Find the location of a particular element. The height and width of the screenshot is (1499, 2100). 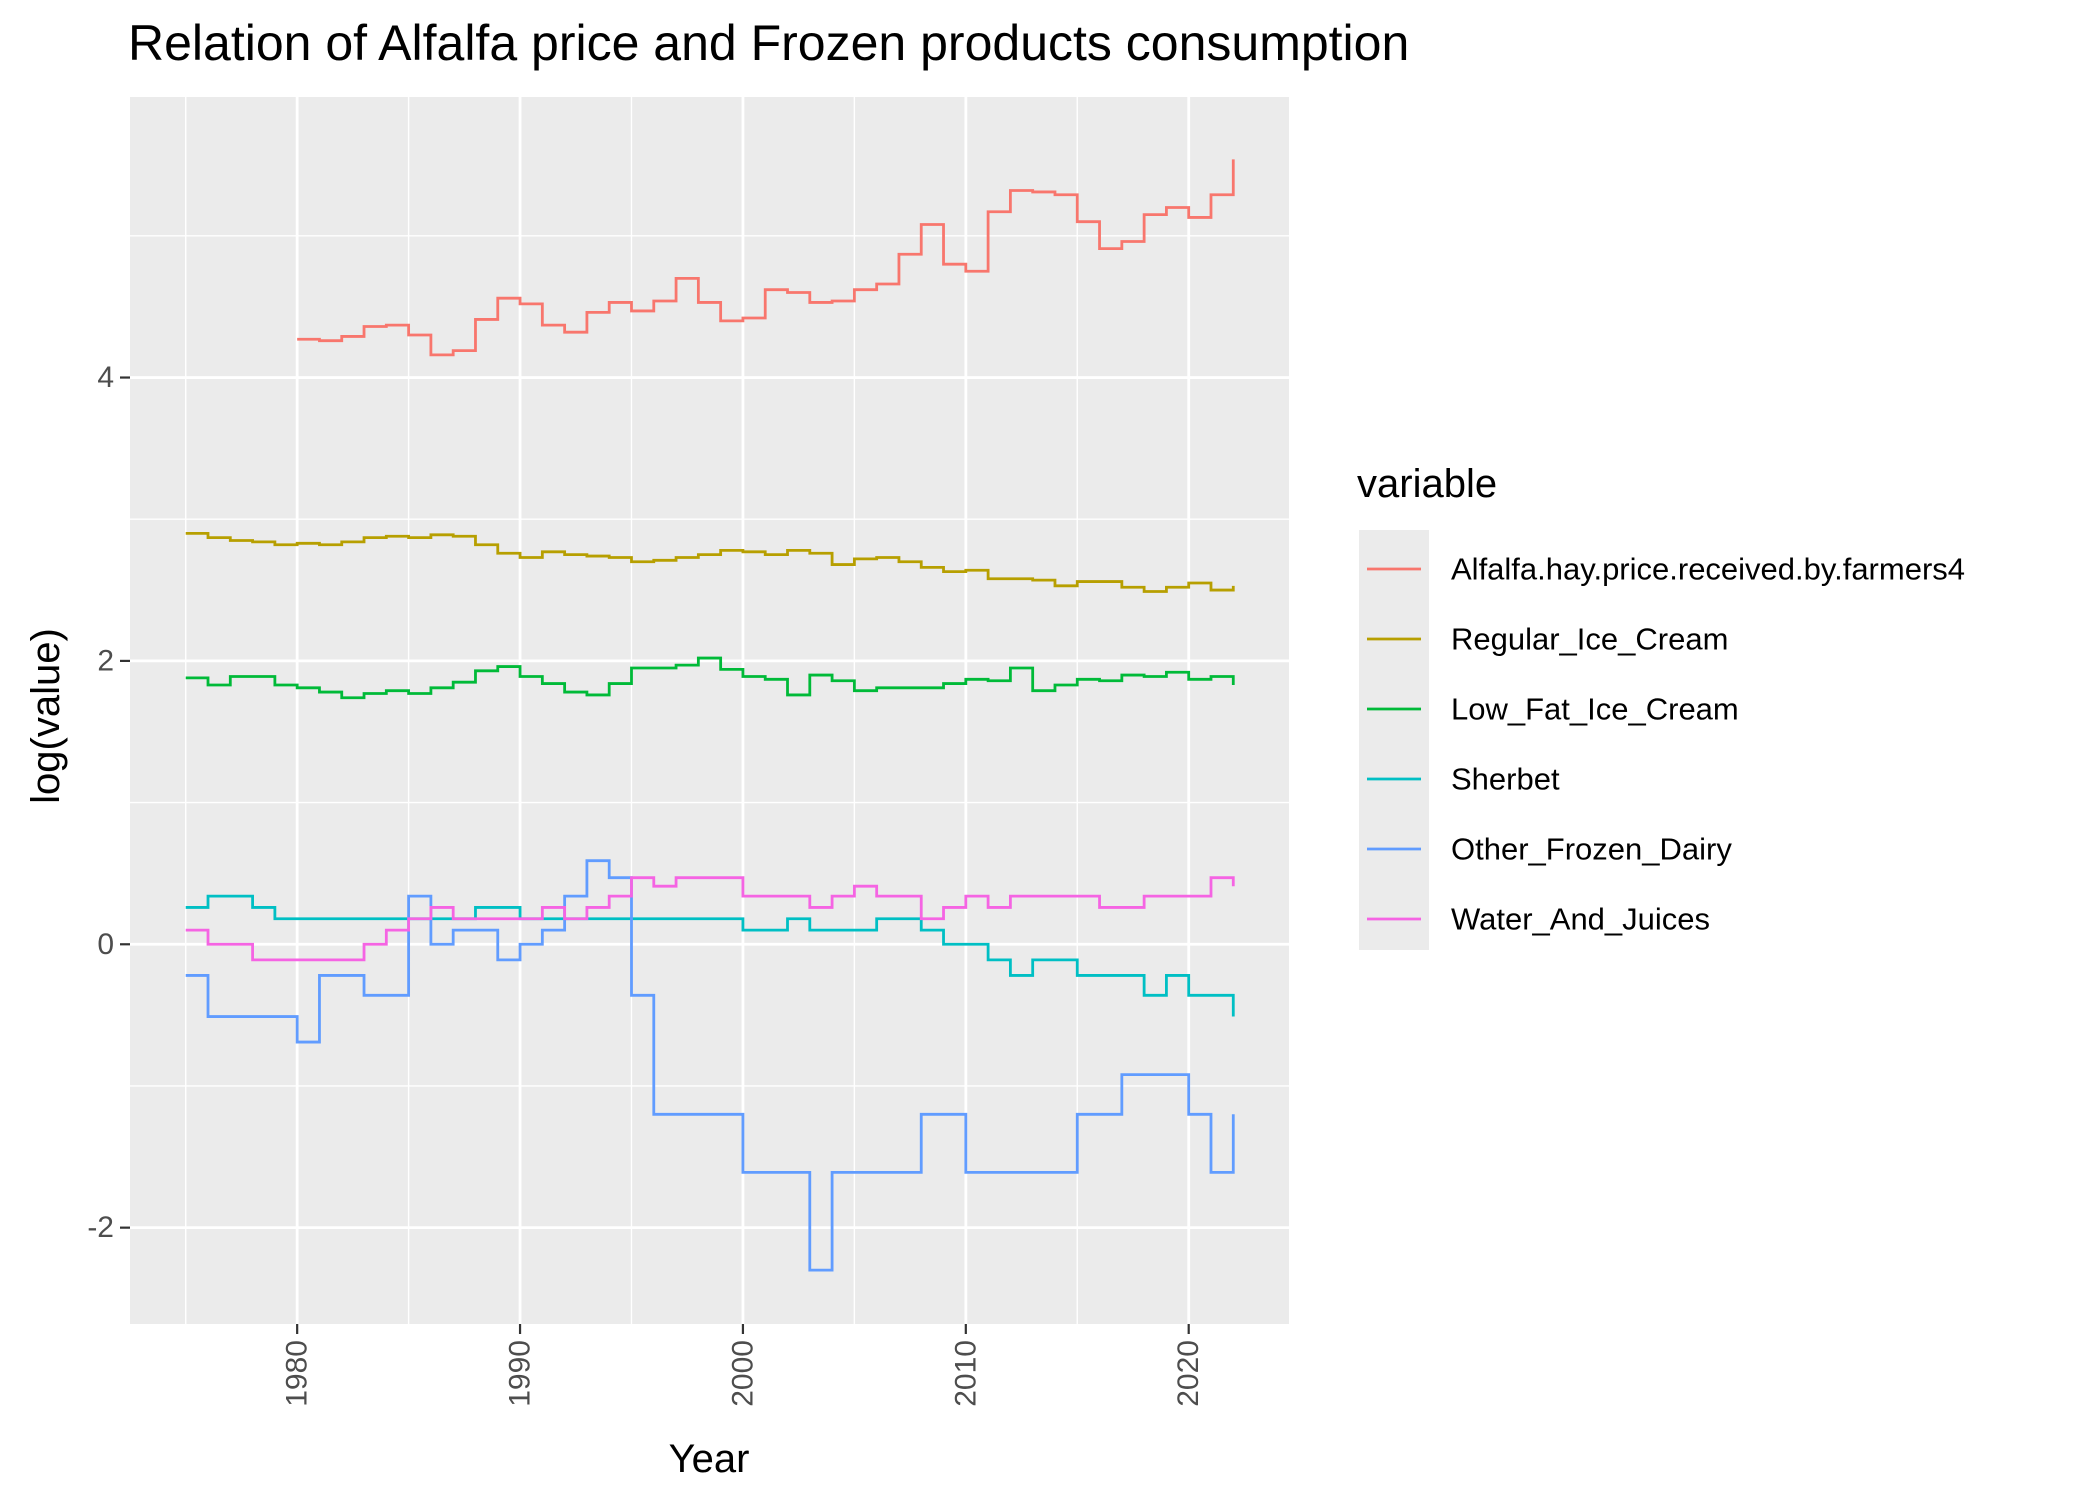

legend-label: Alfalfa.hay.price.received.by.farmers4 is located at coordinates (1708, 569).